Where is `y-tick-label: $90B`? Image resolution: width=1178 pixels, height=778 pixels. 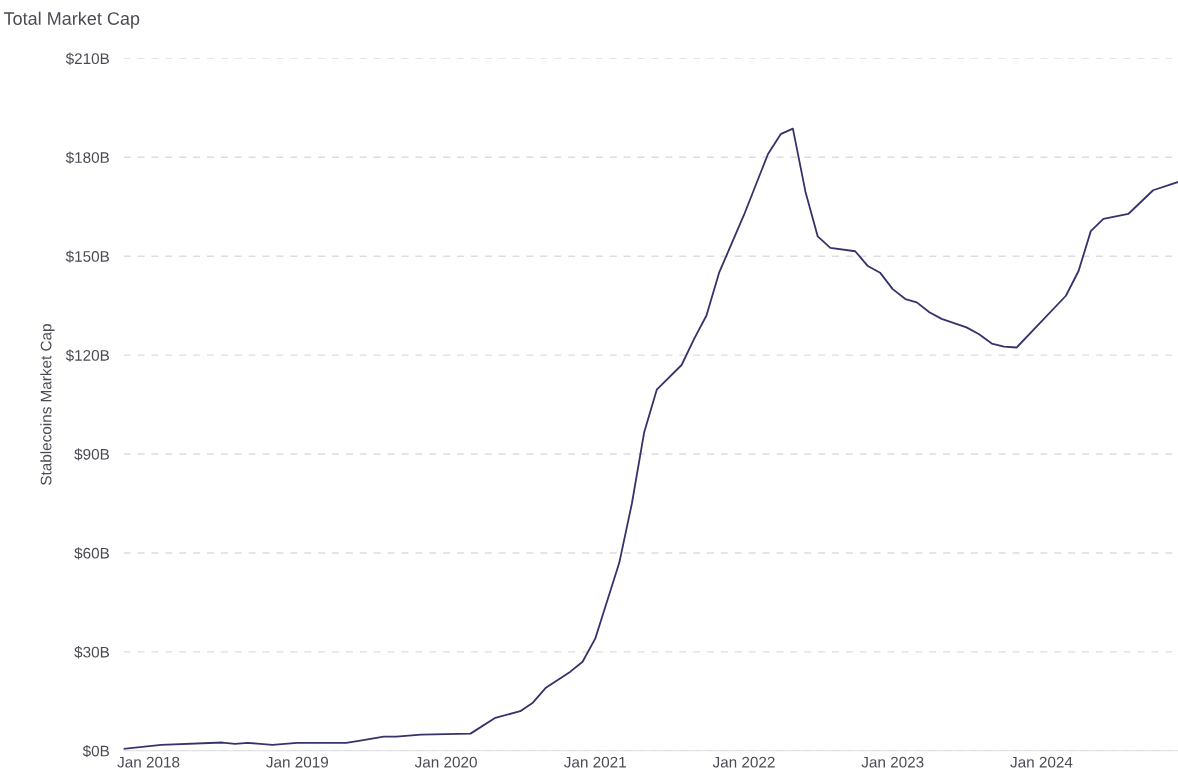
y-tick-label: $90B is located at coordinates (91, 454).